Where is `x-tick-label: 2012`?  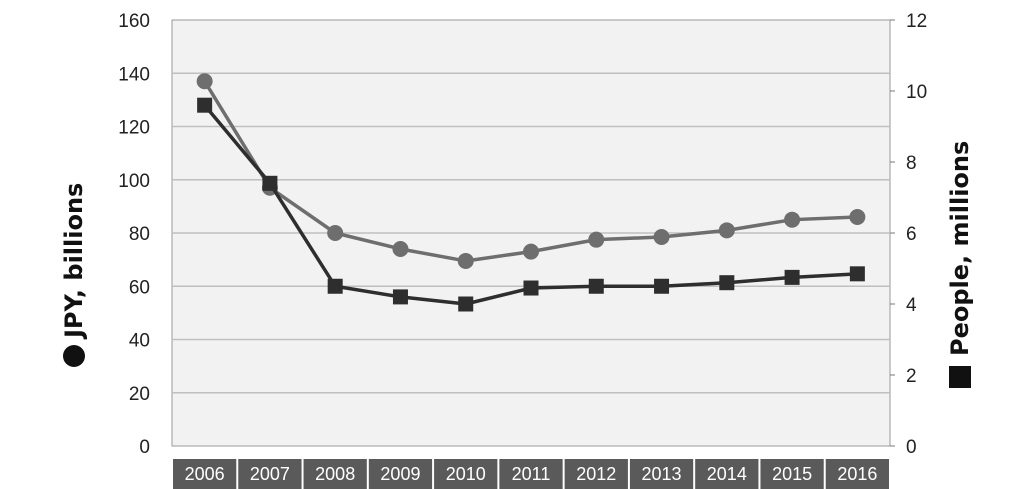
x-tick-label: 2012 is located at coordinates (596, 474).